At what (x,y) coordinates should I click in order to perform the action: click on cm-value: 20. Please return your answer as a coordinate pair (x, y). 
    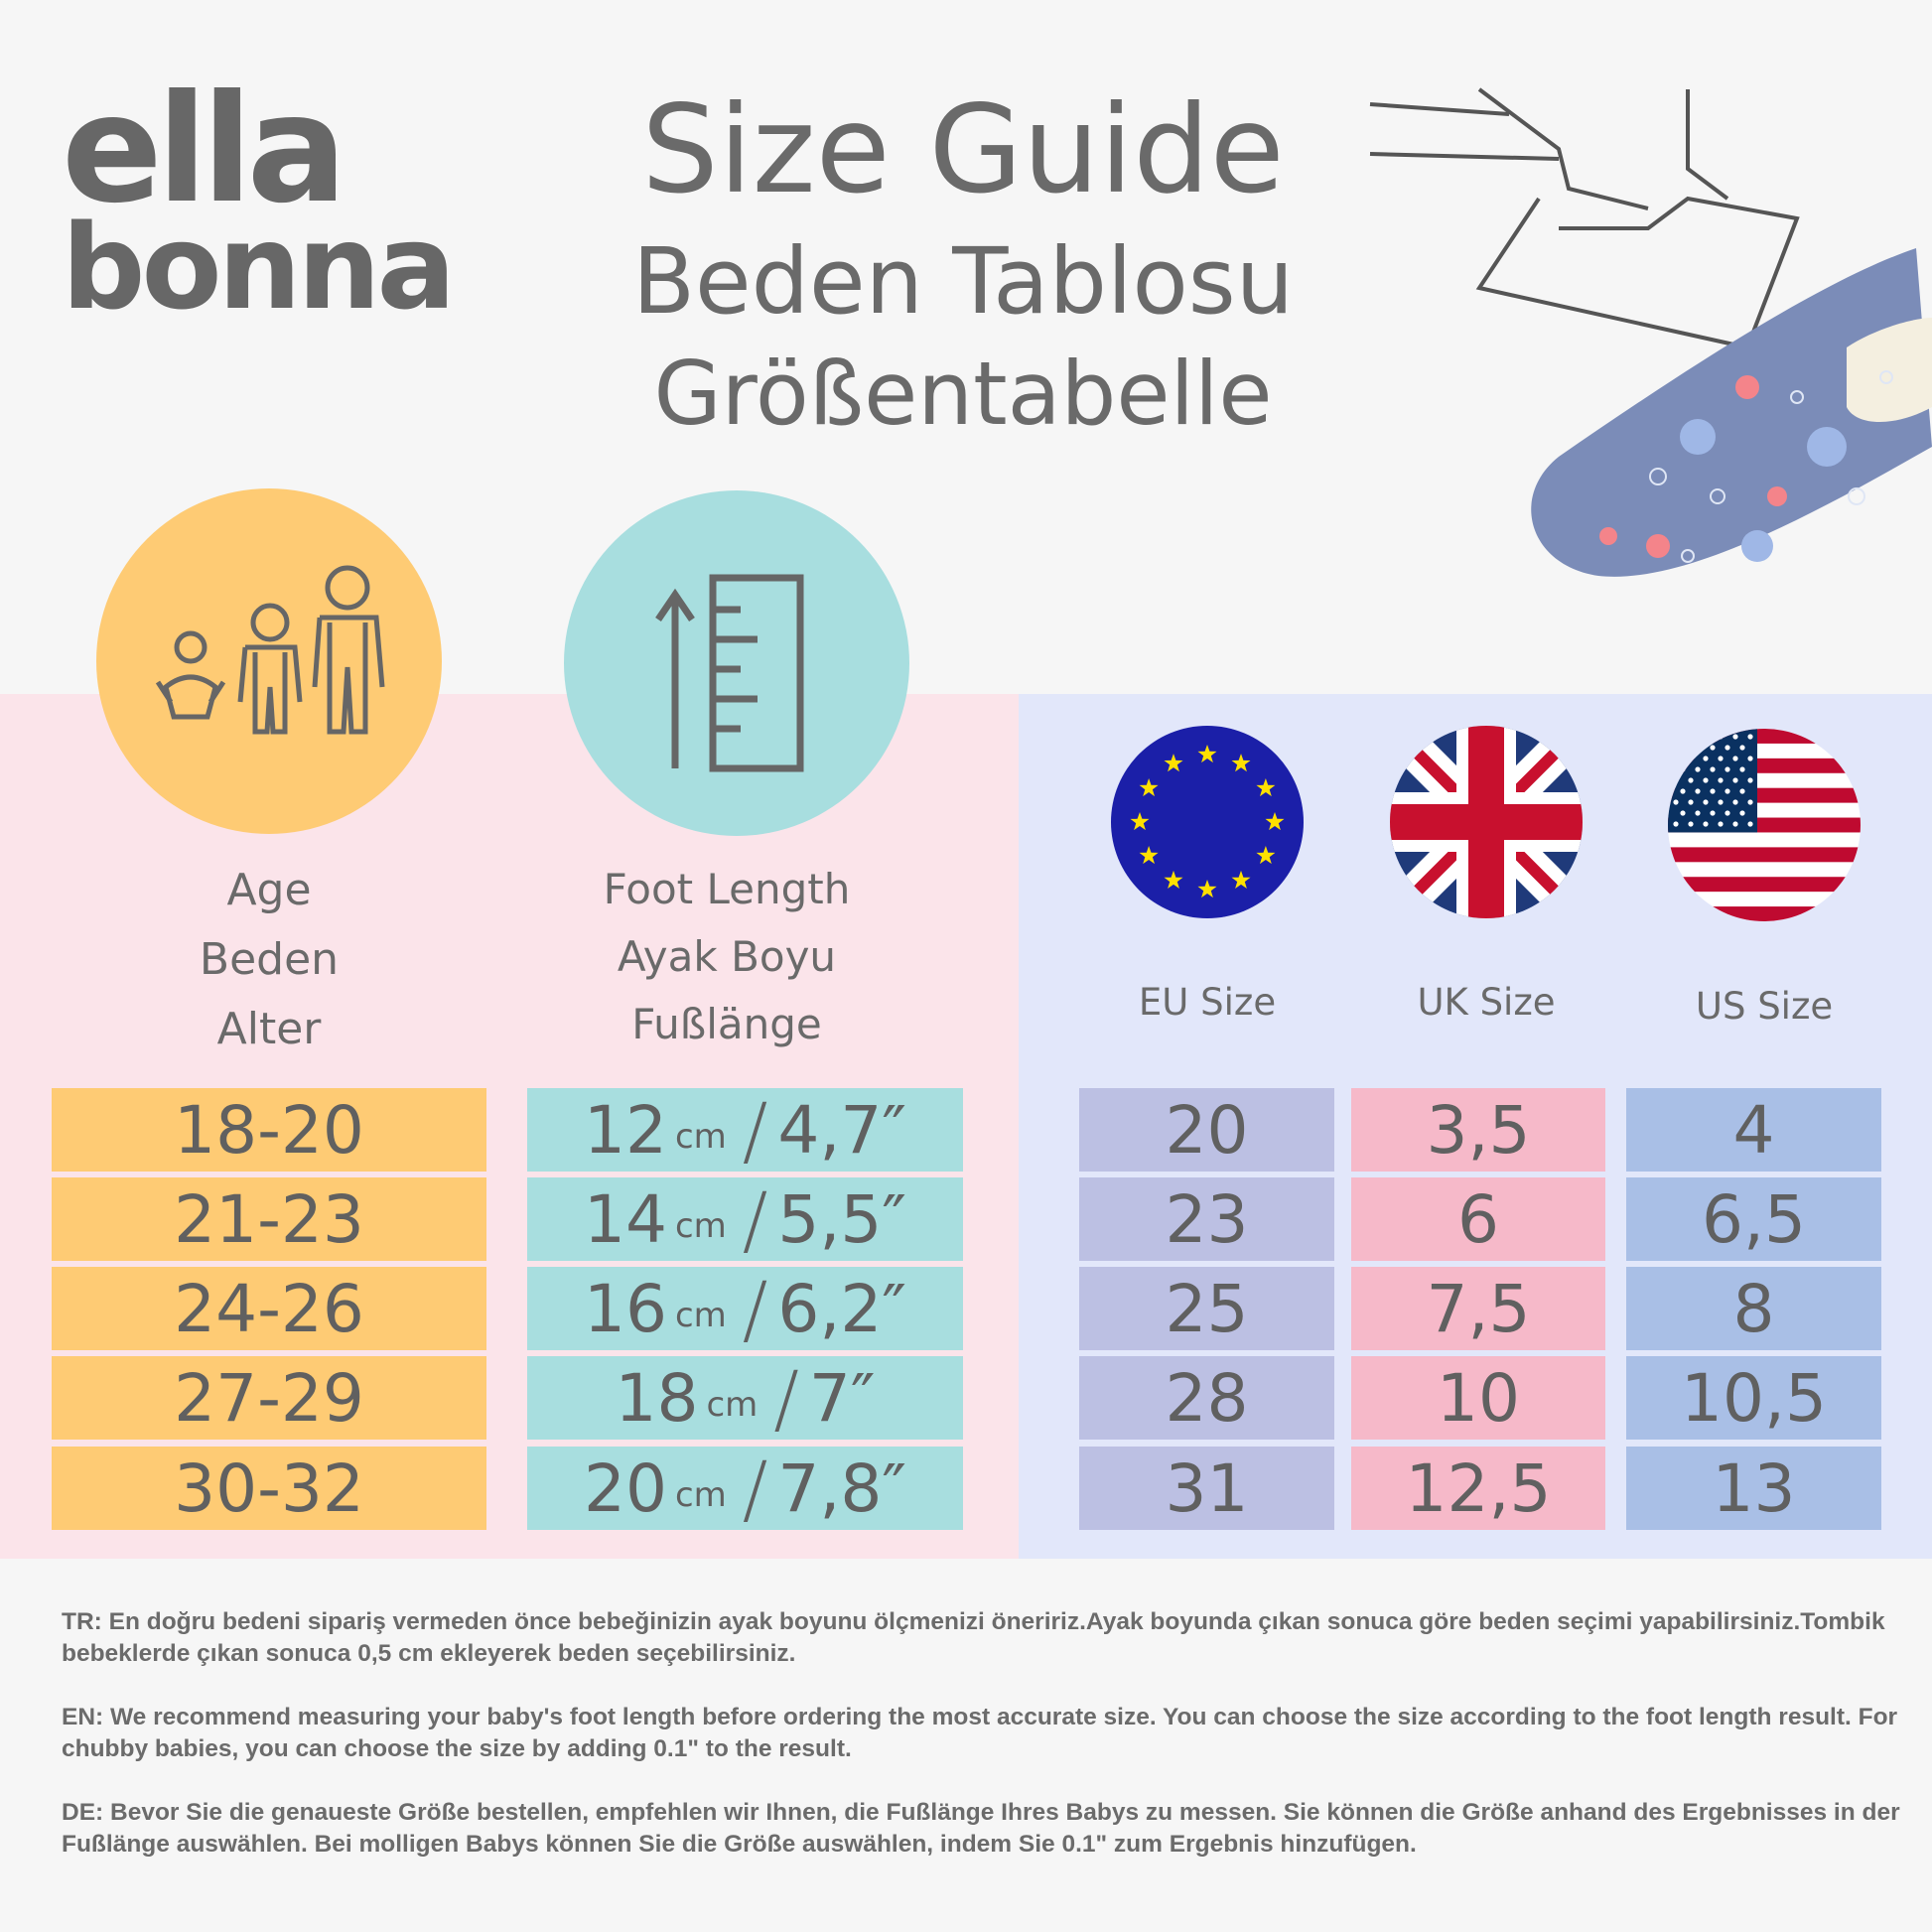
    Looking at the image, I should click on (625, 1488).